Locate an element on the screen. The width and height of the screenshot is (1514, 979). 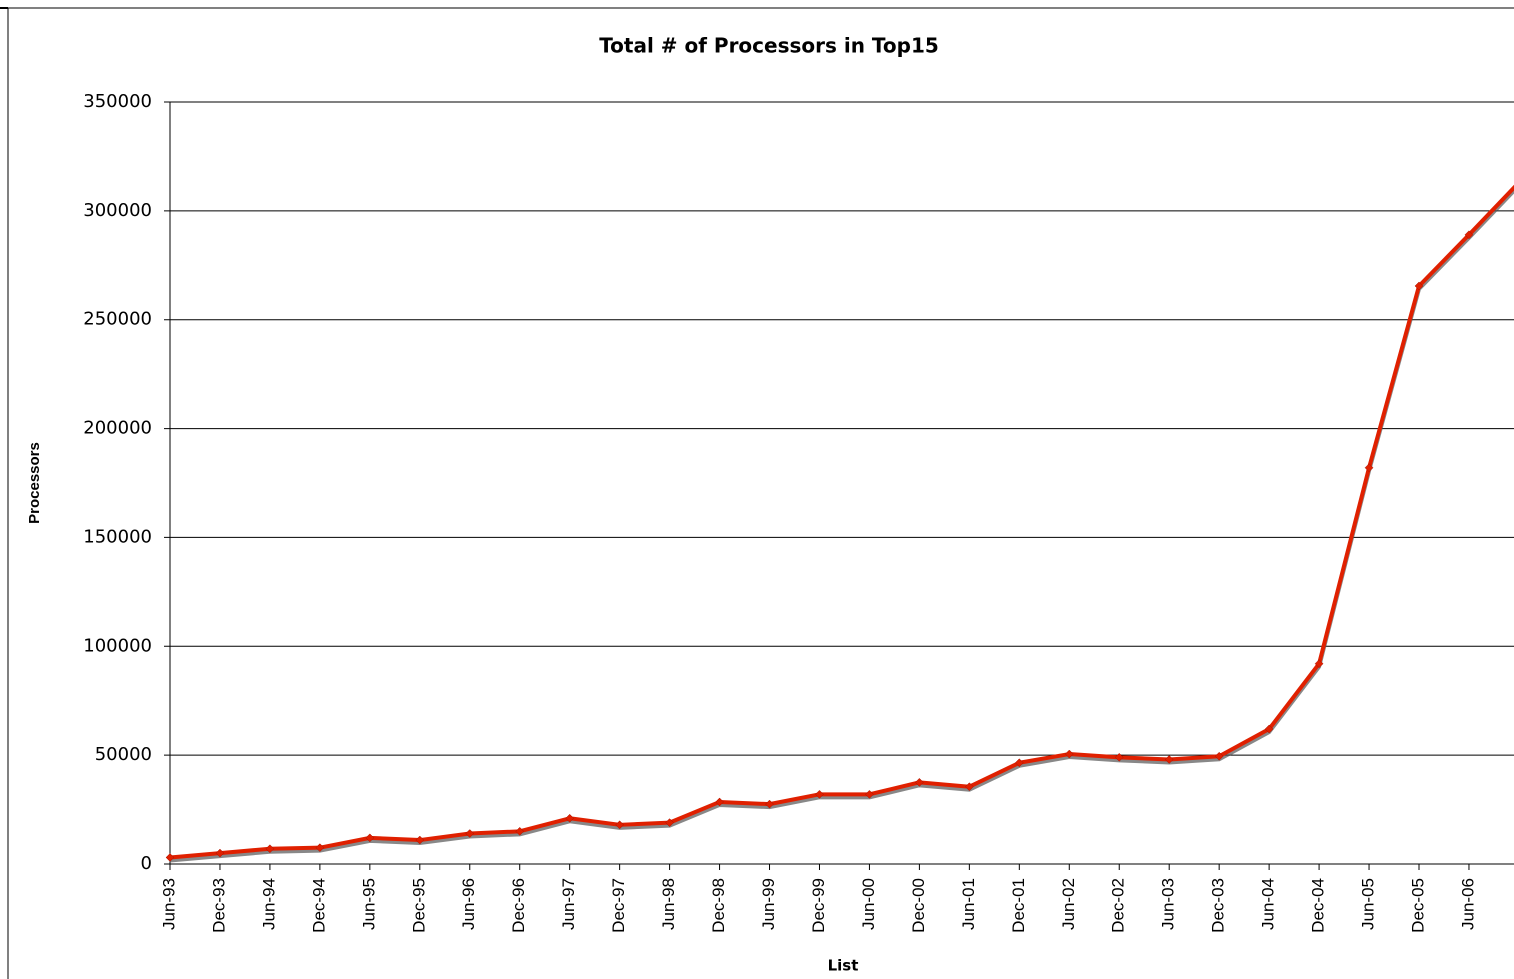
x-tick-label: Dec-98 is located at coordinates (718, 905).